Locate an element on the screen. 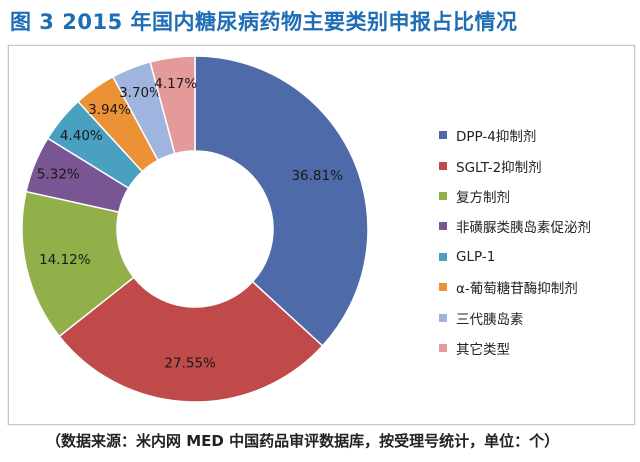 The image size is (640, 462). legend-label: 复方制剂 is located at coordinates (483, 197).